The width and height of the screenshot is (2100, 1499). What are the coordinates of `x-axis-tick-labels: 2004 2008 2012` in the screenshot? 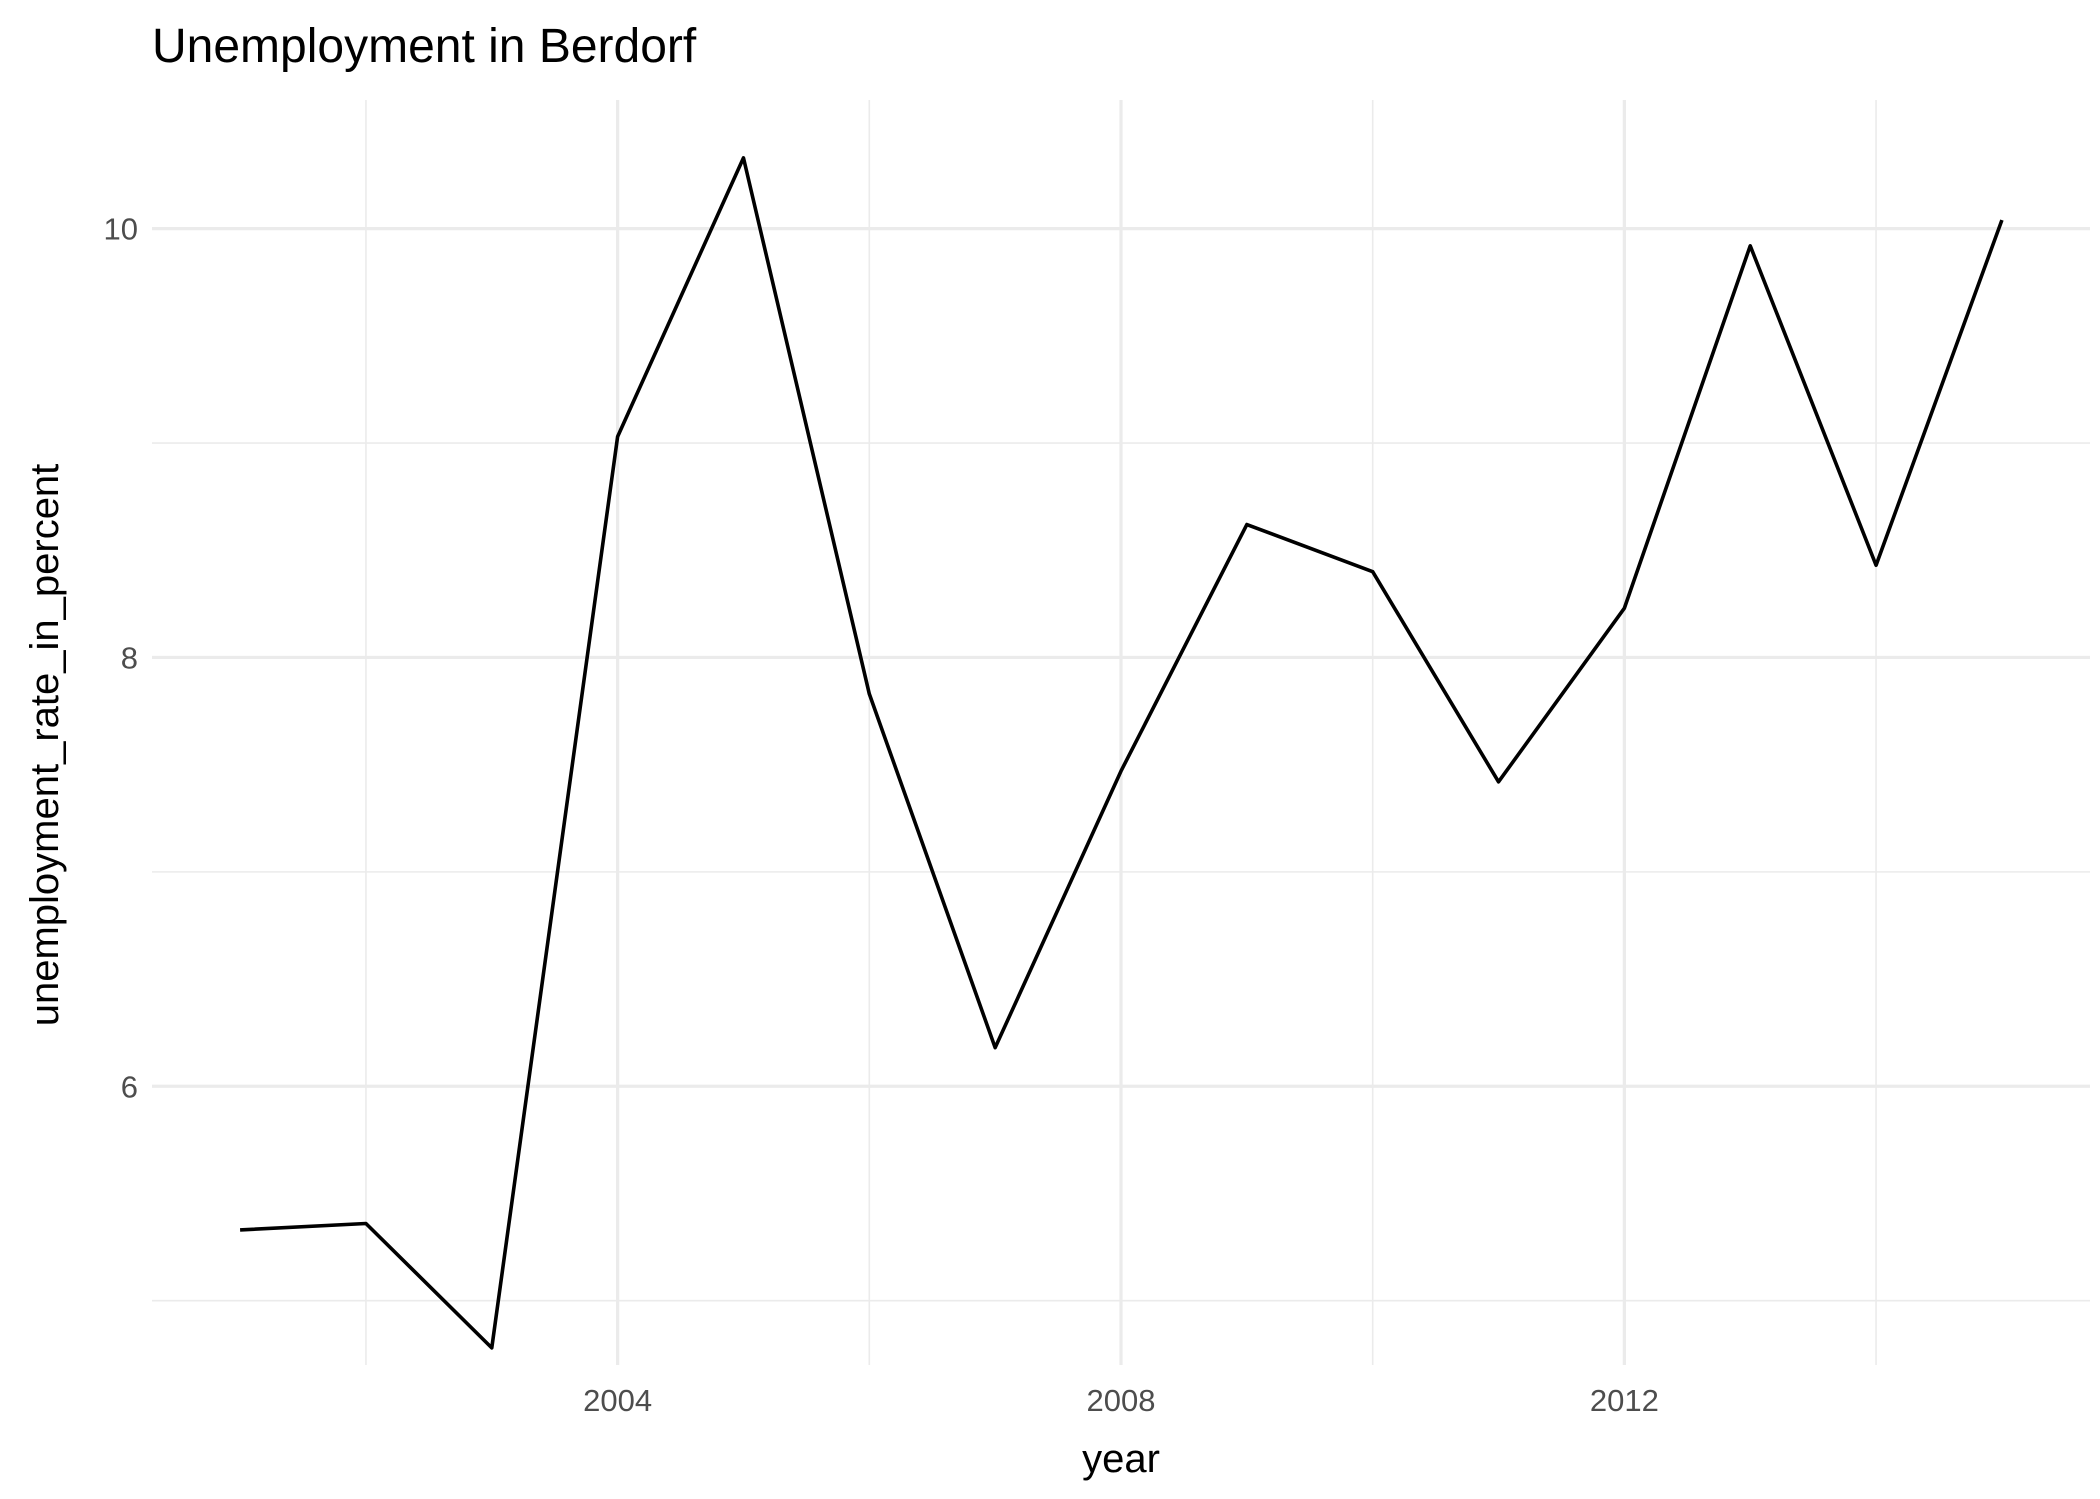 It's located at (1121, 1400).